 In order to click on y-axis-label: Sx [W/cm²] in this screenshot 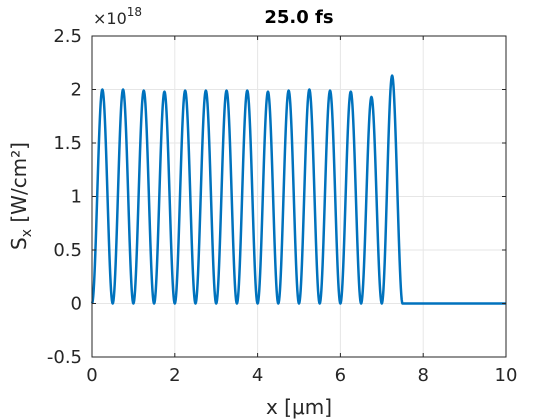, I will do `click(21, 196)`.